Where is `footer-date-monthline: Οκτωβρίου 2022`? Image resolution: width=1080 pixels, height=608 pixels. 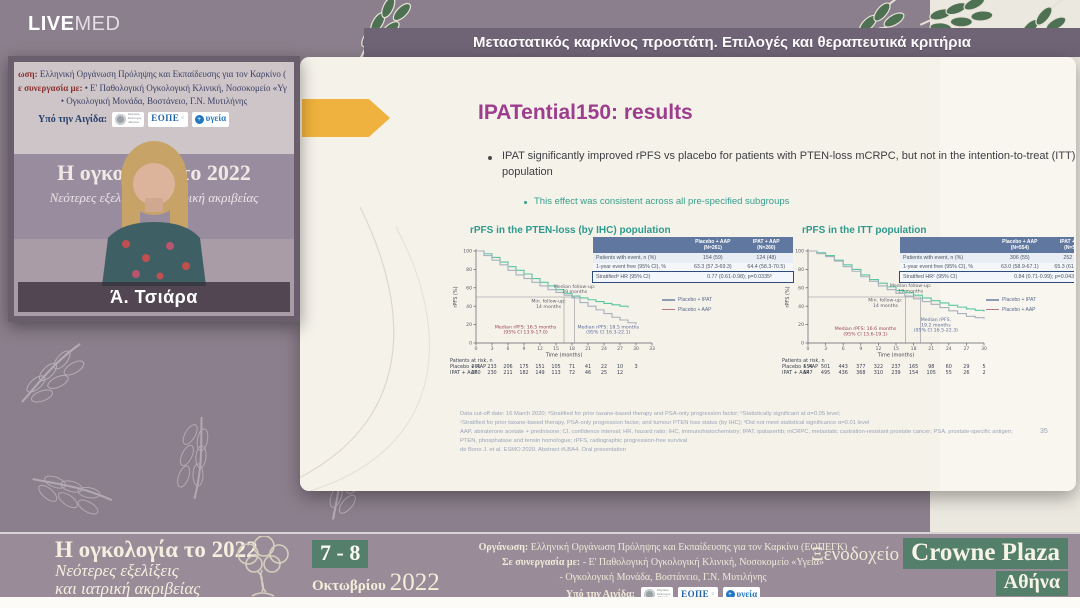
footer-date-monthline: Οκτωβρίου 2022 is located at coordinates (376, 583).